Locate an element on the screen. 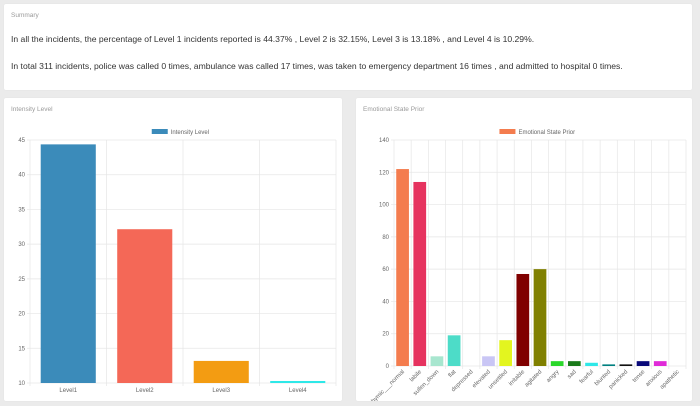  y-tick-label: 100 is located at coordinates (384, 206).